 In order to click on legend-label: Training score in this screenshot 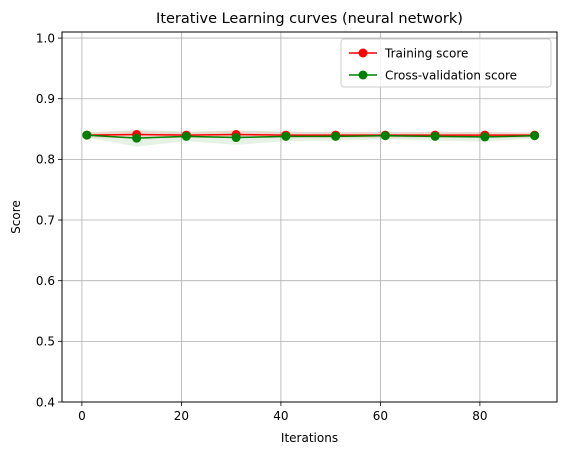, I will do `click(426, 53)`.